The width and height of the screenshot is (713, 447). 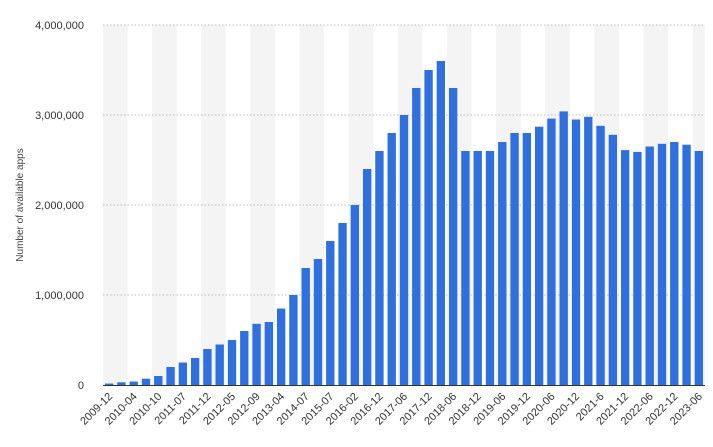 I want to click on y-tick-label: 4,000,000, so click(x=59, y=26).